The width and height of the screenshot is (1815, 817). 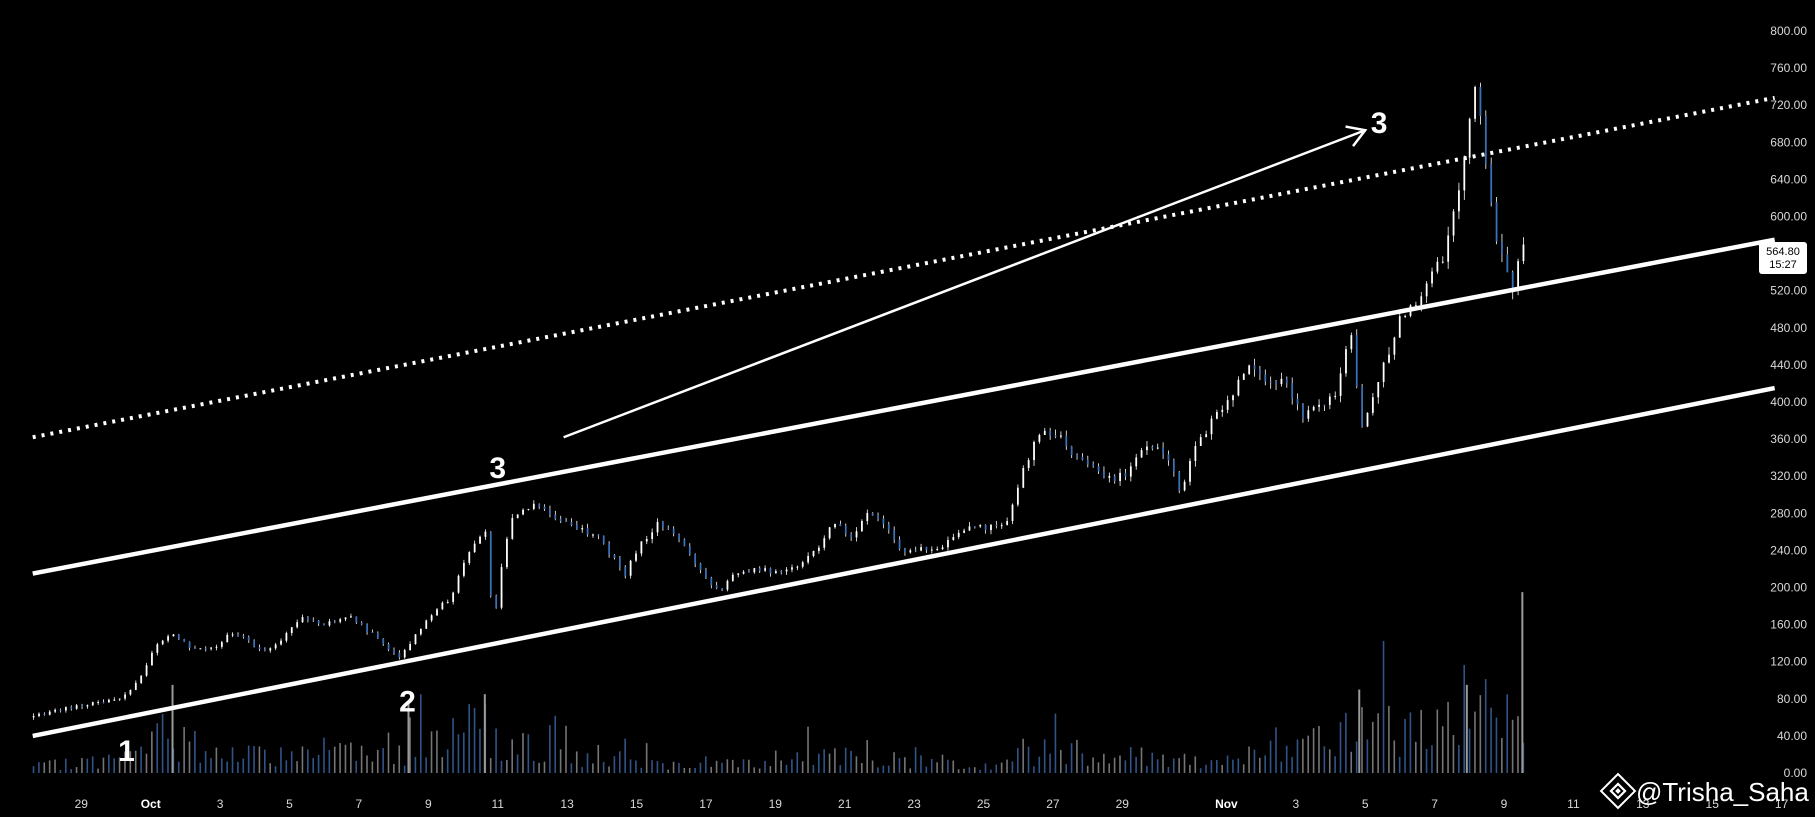 I want to click on time-tick-label: 3, so click(x=1295, y=804).